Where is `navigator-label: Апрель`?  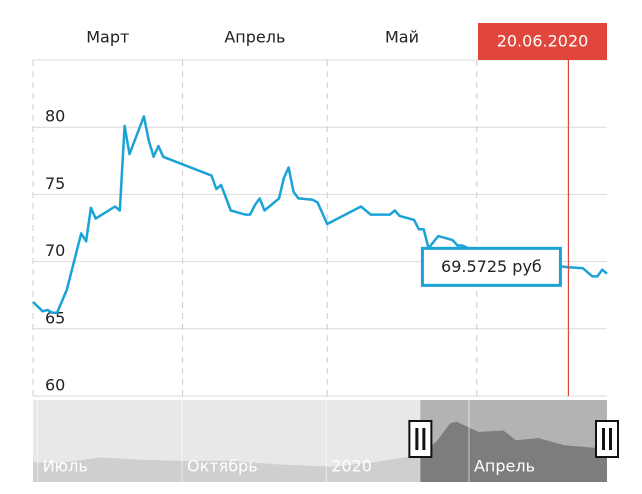
navigator-label: Апрель is located at coordinates (504, 466).